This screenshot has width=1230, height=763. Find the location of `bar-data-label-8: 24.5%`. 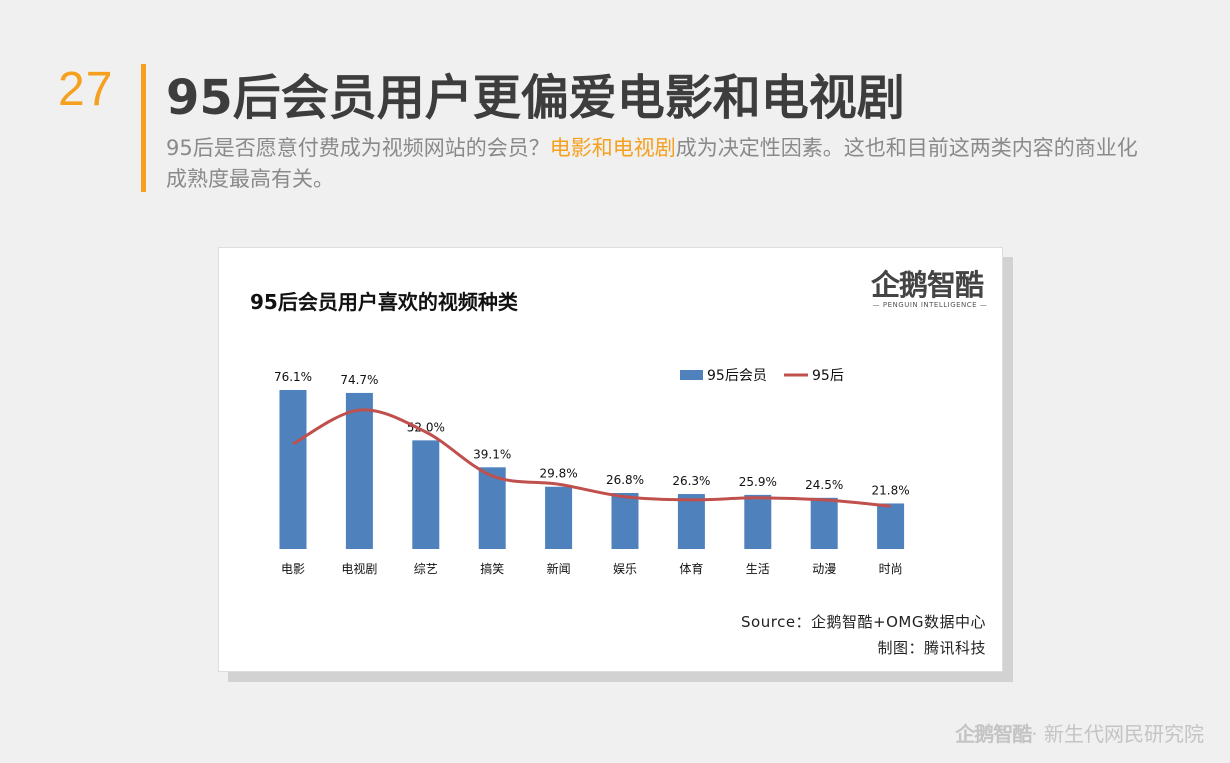

bar-data-label-8: 24.5% is located at coordinates (824, 485).